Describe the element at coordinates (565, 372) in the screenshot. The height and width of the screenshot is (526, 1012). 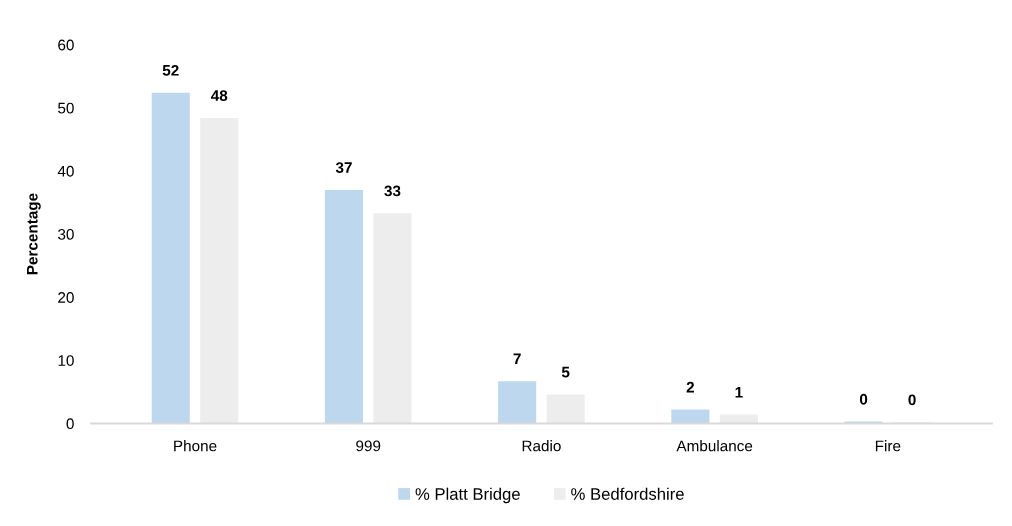
I see `data-label: 5` at that location.